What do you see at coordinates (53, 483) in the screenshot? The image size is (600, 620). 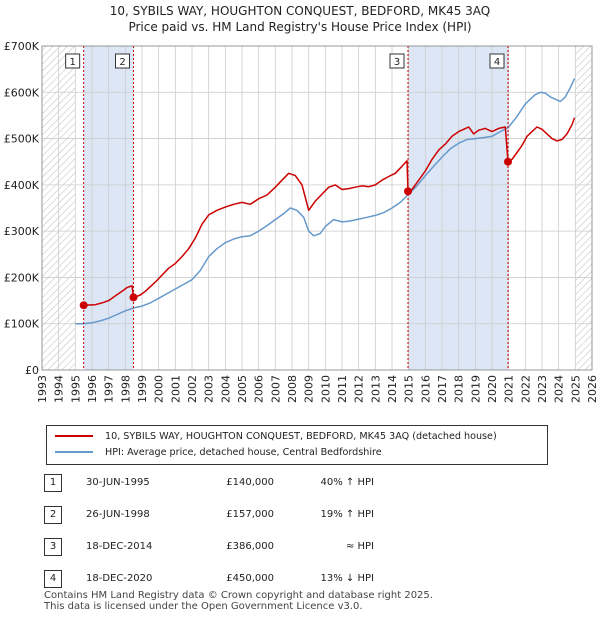 I see `sale-number-badge: 1` at bounding box center [53, 483].